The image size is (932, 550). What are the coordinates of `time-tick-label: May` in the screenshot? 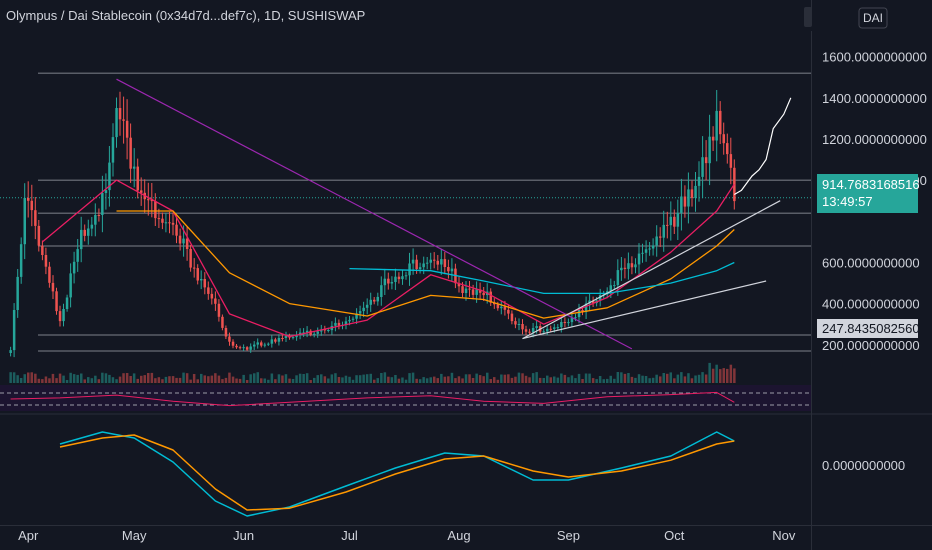 It's located at (134, 535).